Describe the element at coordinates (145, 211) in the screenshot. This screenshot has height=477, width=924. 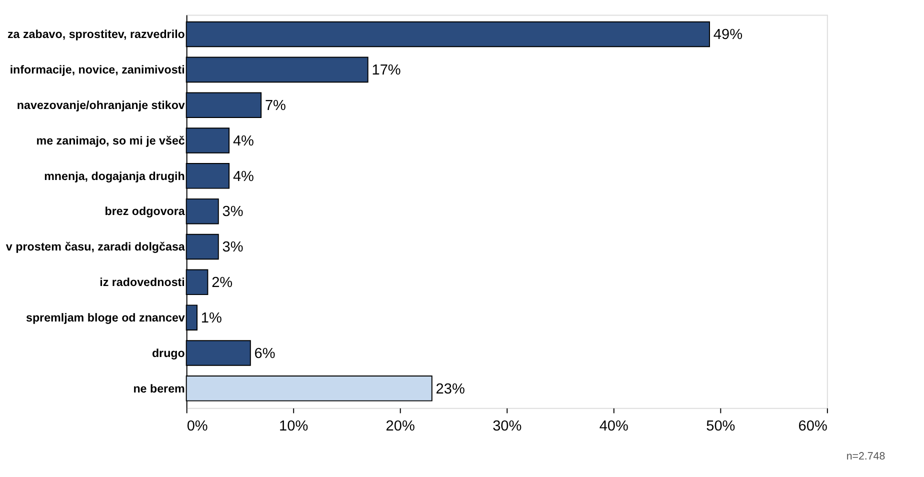
I see `y-tick-label: brez odgovora` at that location.